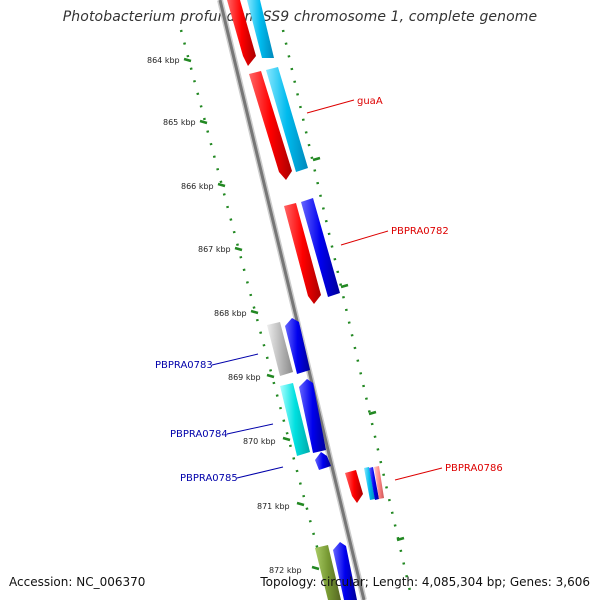 This screenshot has height=600, width=600. What do you see at coordinates (77, 582) in the screenshot?
I see `accession-text: Accession: NC_006370` at bounding box center [77, 582].